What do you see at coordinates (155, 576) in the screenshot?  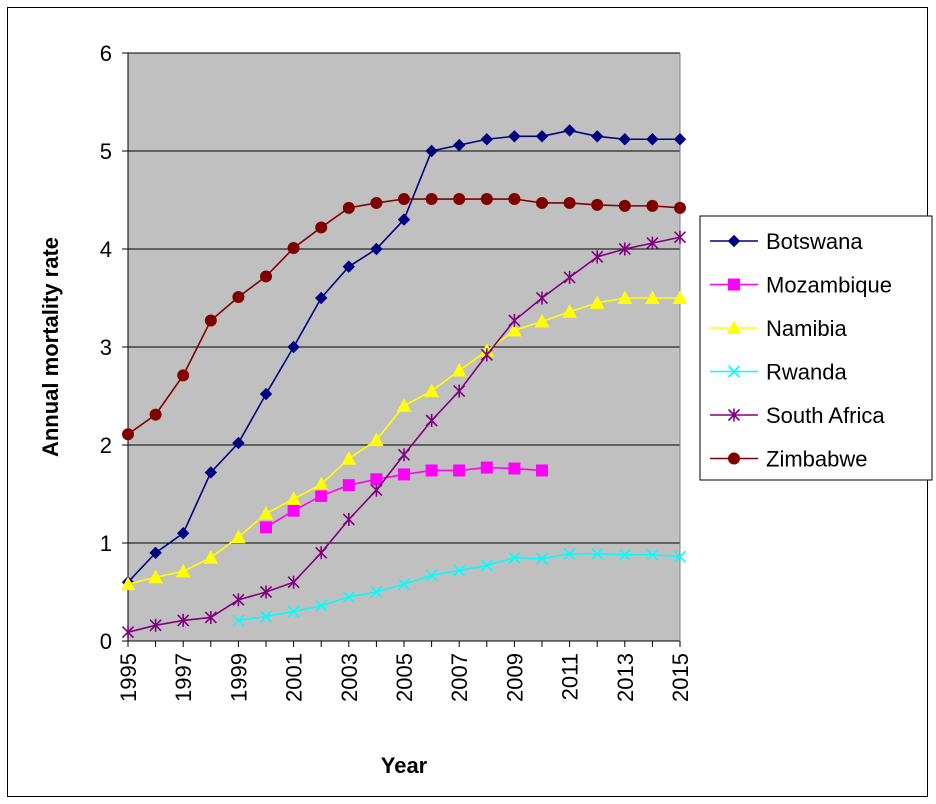 I see `point-namibia-1996` at bounding box center [155, 576].